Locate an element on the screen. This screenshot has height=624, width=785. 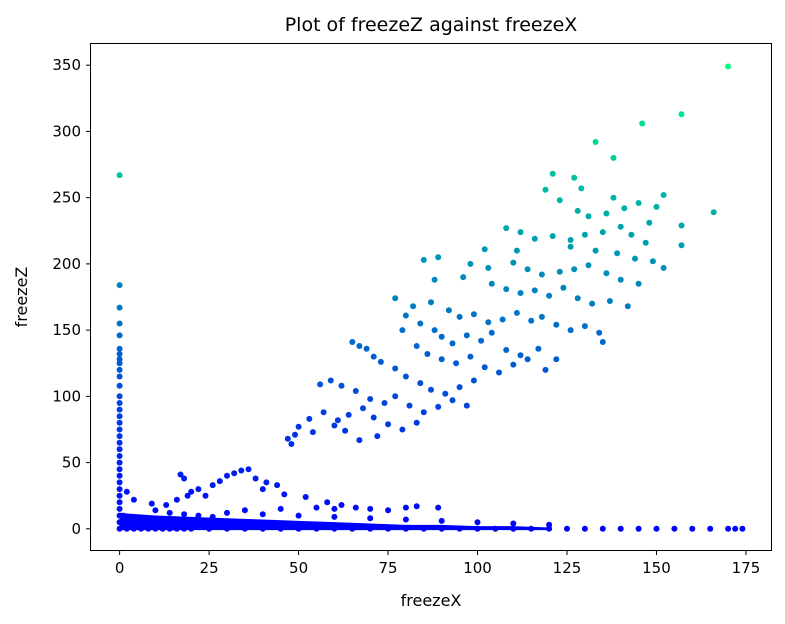
x-tick-label: 75 is located at coordinates (388, 568).